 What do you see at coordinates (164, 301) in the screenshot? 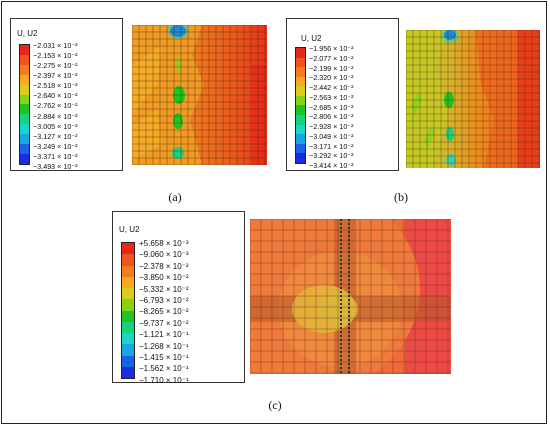
I see `legend-c-label: −6.793 × 10⁻²` at bounding box center [164, 301].